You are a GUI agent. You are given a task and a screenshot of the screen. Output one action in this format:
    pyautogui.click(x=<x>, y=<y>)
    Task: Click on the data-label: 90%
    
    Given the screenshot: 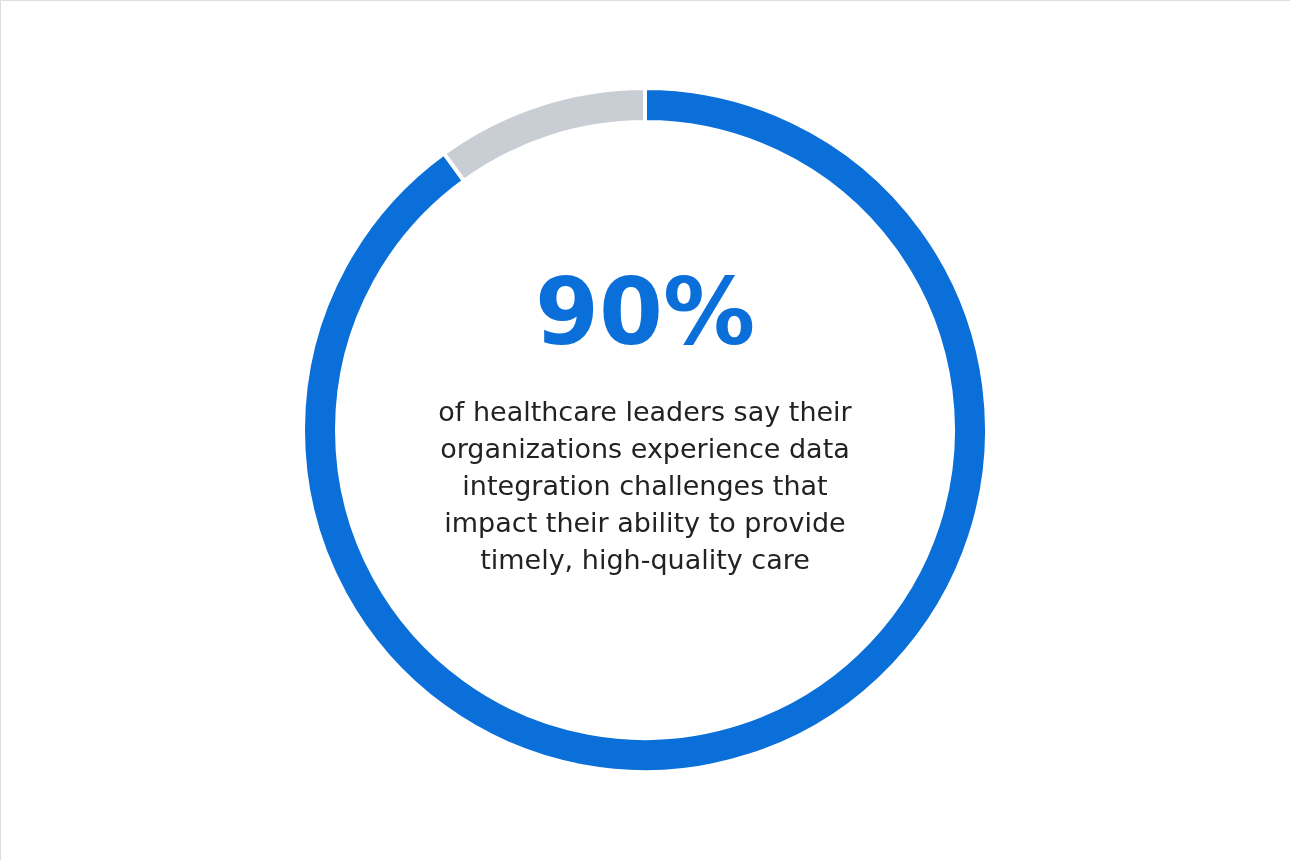 What is the action you would take?
    pyautogui.click(x=645, y=312)
    